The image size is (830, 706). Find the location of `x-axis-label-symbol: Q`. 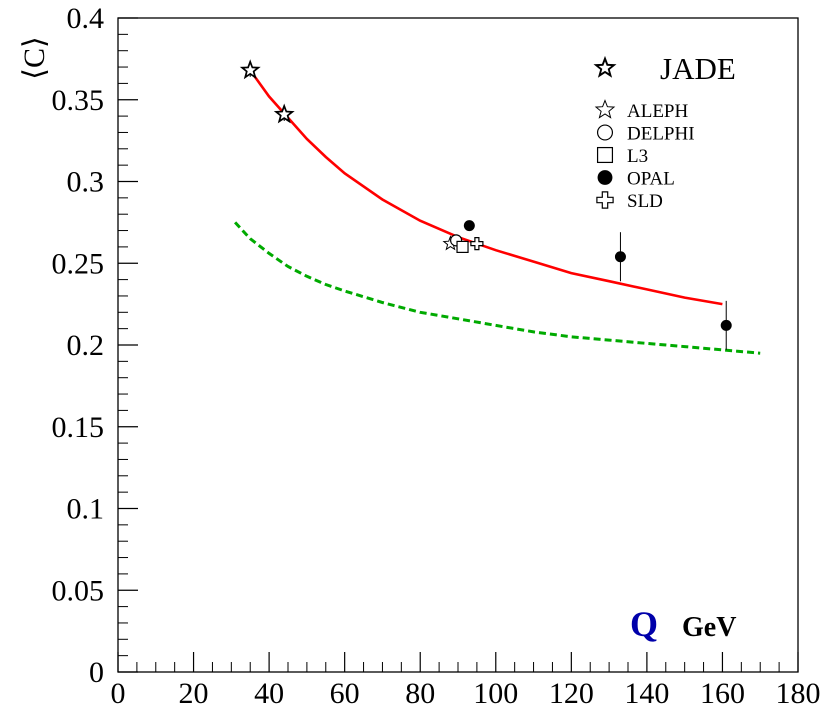

x-axis-label-symbol: Q is located at coordinates (644, 624).